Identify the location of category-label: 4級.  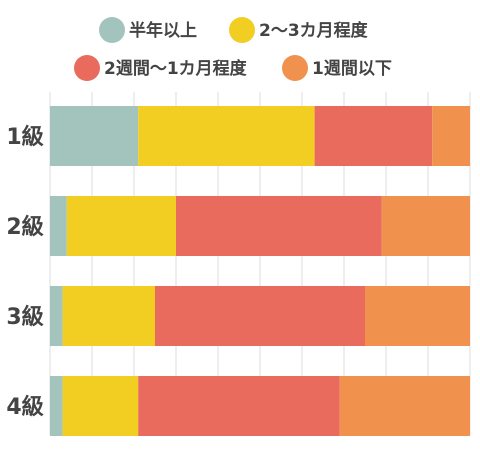
(24, 407).